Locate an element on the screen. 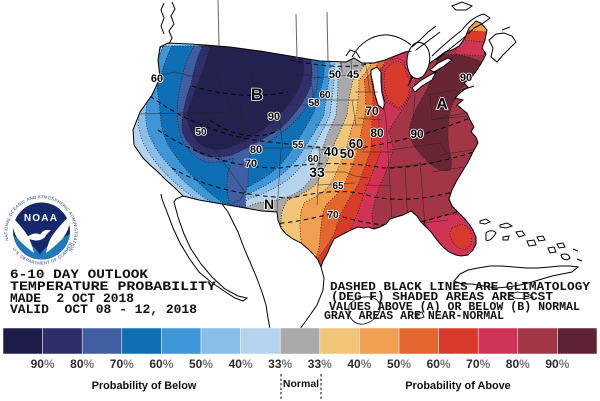 The height and width of the screenshot is (401, 600). svg-text: (DEG F) SHADED AREAS ARE FCST is located at coordinates (442, 297).